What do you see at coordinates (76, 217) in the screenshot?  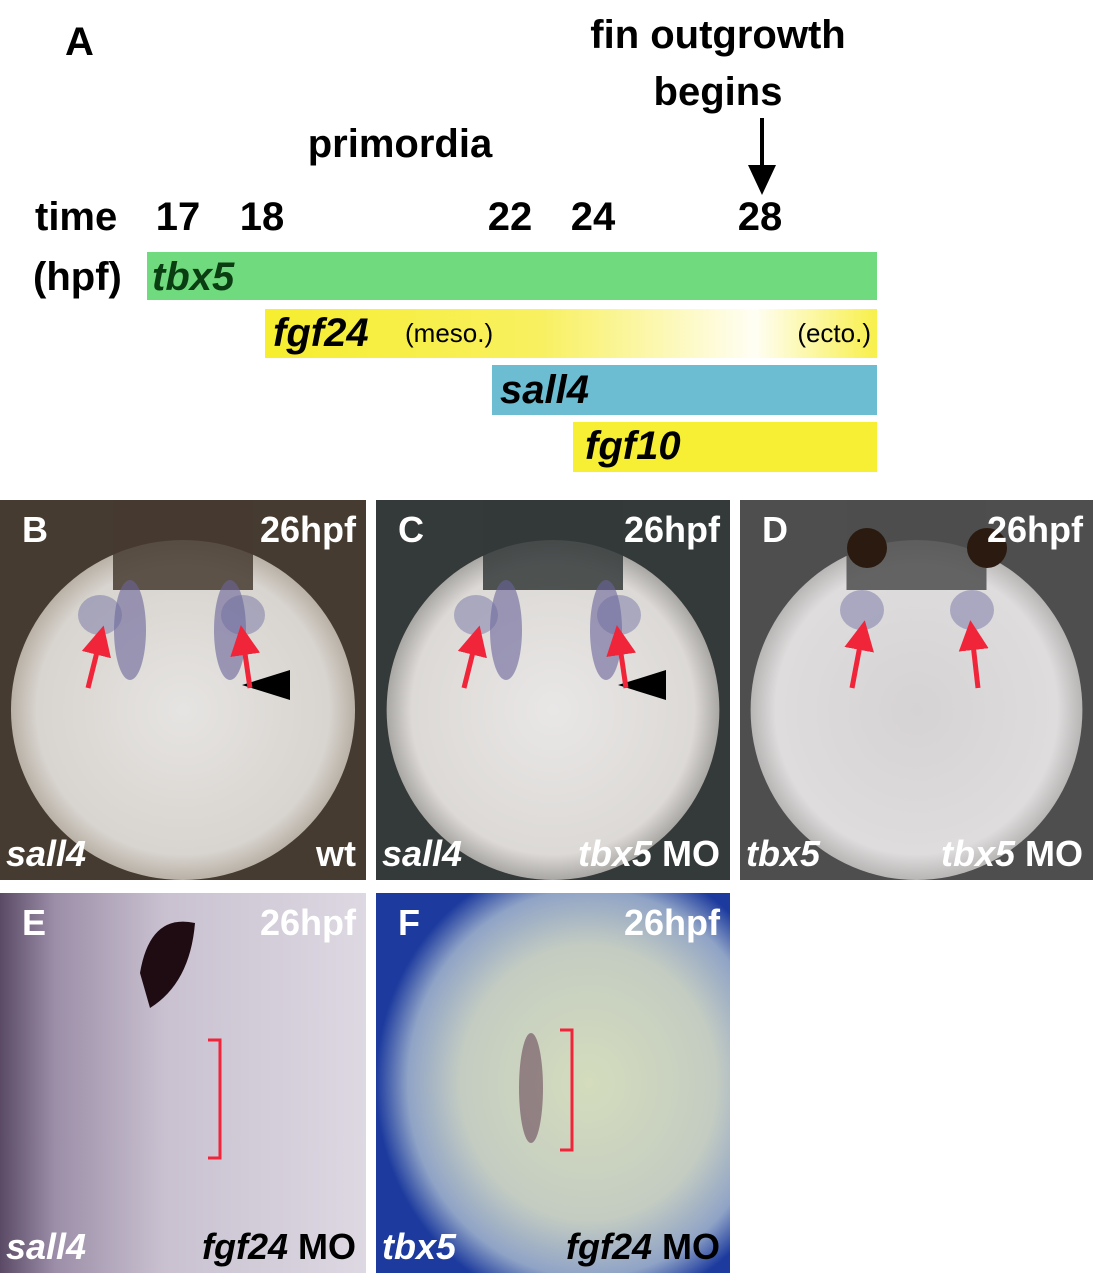 I see `axis-label: time` at bounding box center [76, 217].